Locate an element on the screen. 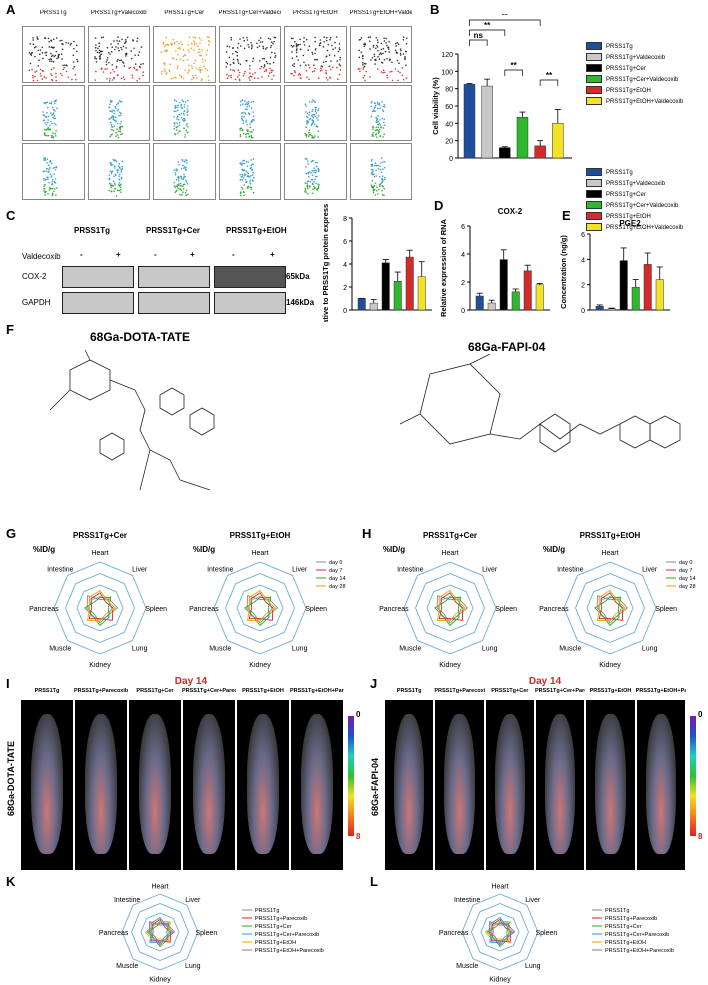 Image resolution: width=708 pixels, height=985 pixels. radar-axis-label: Spleen is located at coordinates (156, 609).